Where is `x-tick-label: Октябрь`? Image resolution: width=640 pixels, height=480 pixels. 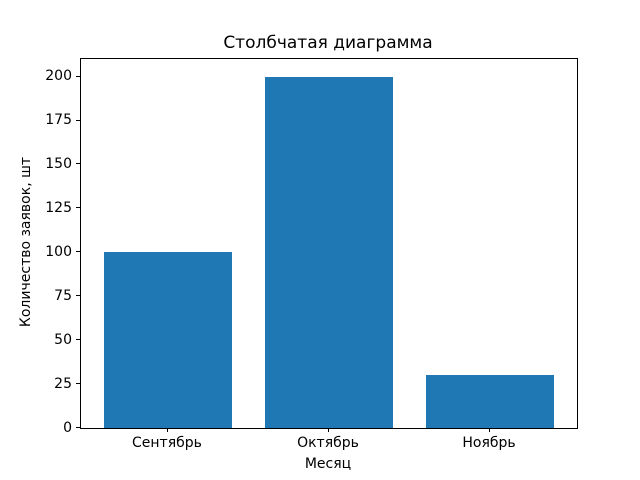 x-tick-label: Октябрь is located at coordinates (328, 443).